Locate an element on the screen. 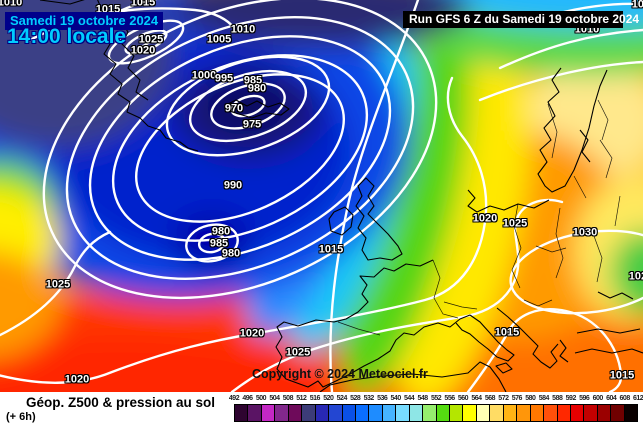  scale-value: 500 is located at coordinates (261, 398).